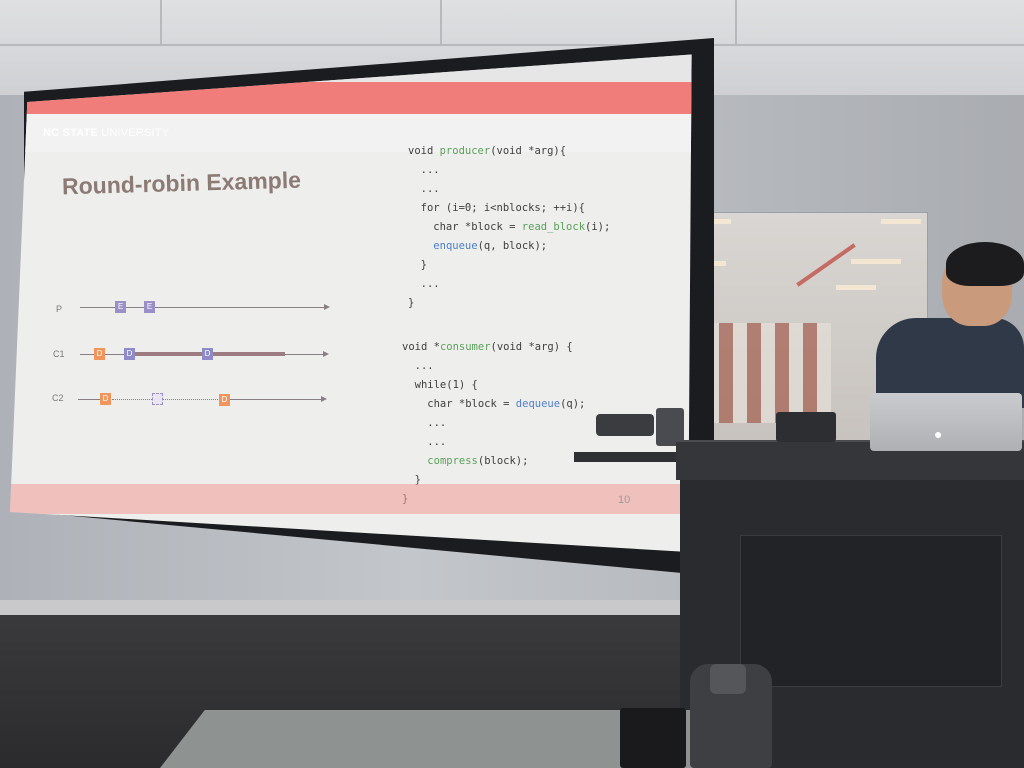 The image size is (1024, 768). I want to click on desk-phone, so click(806, 427).